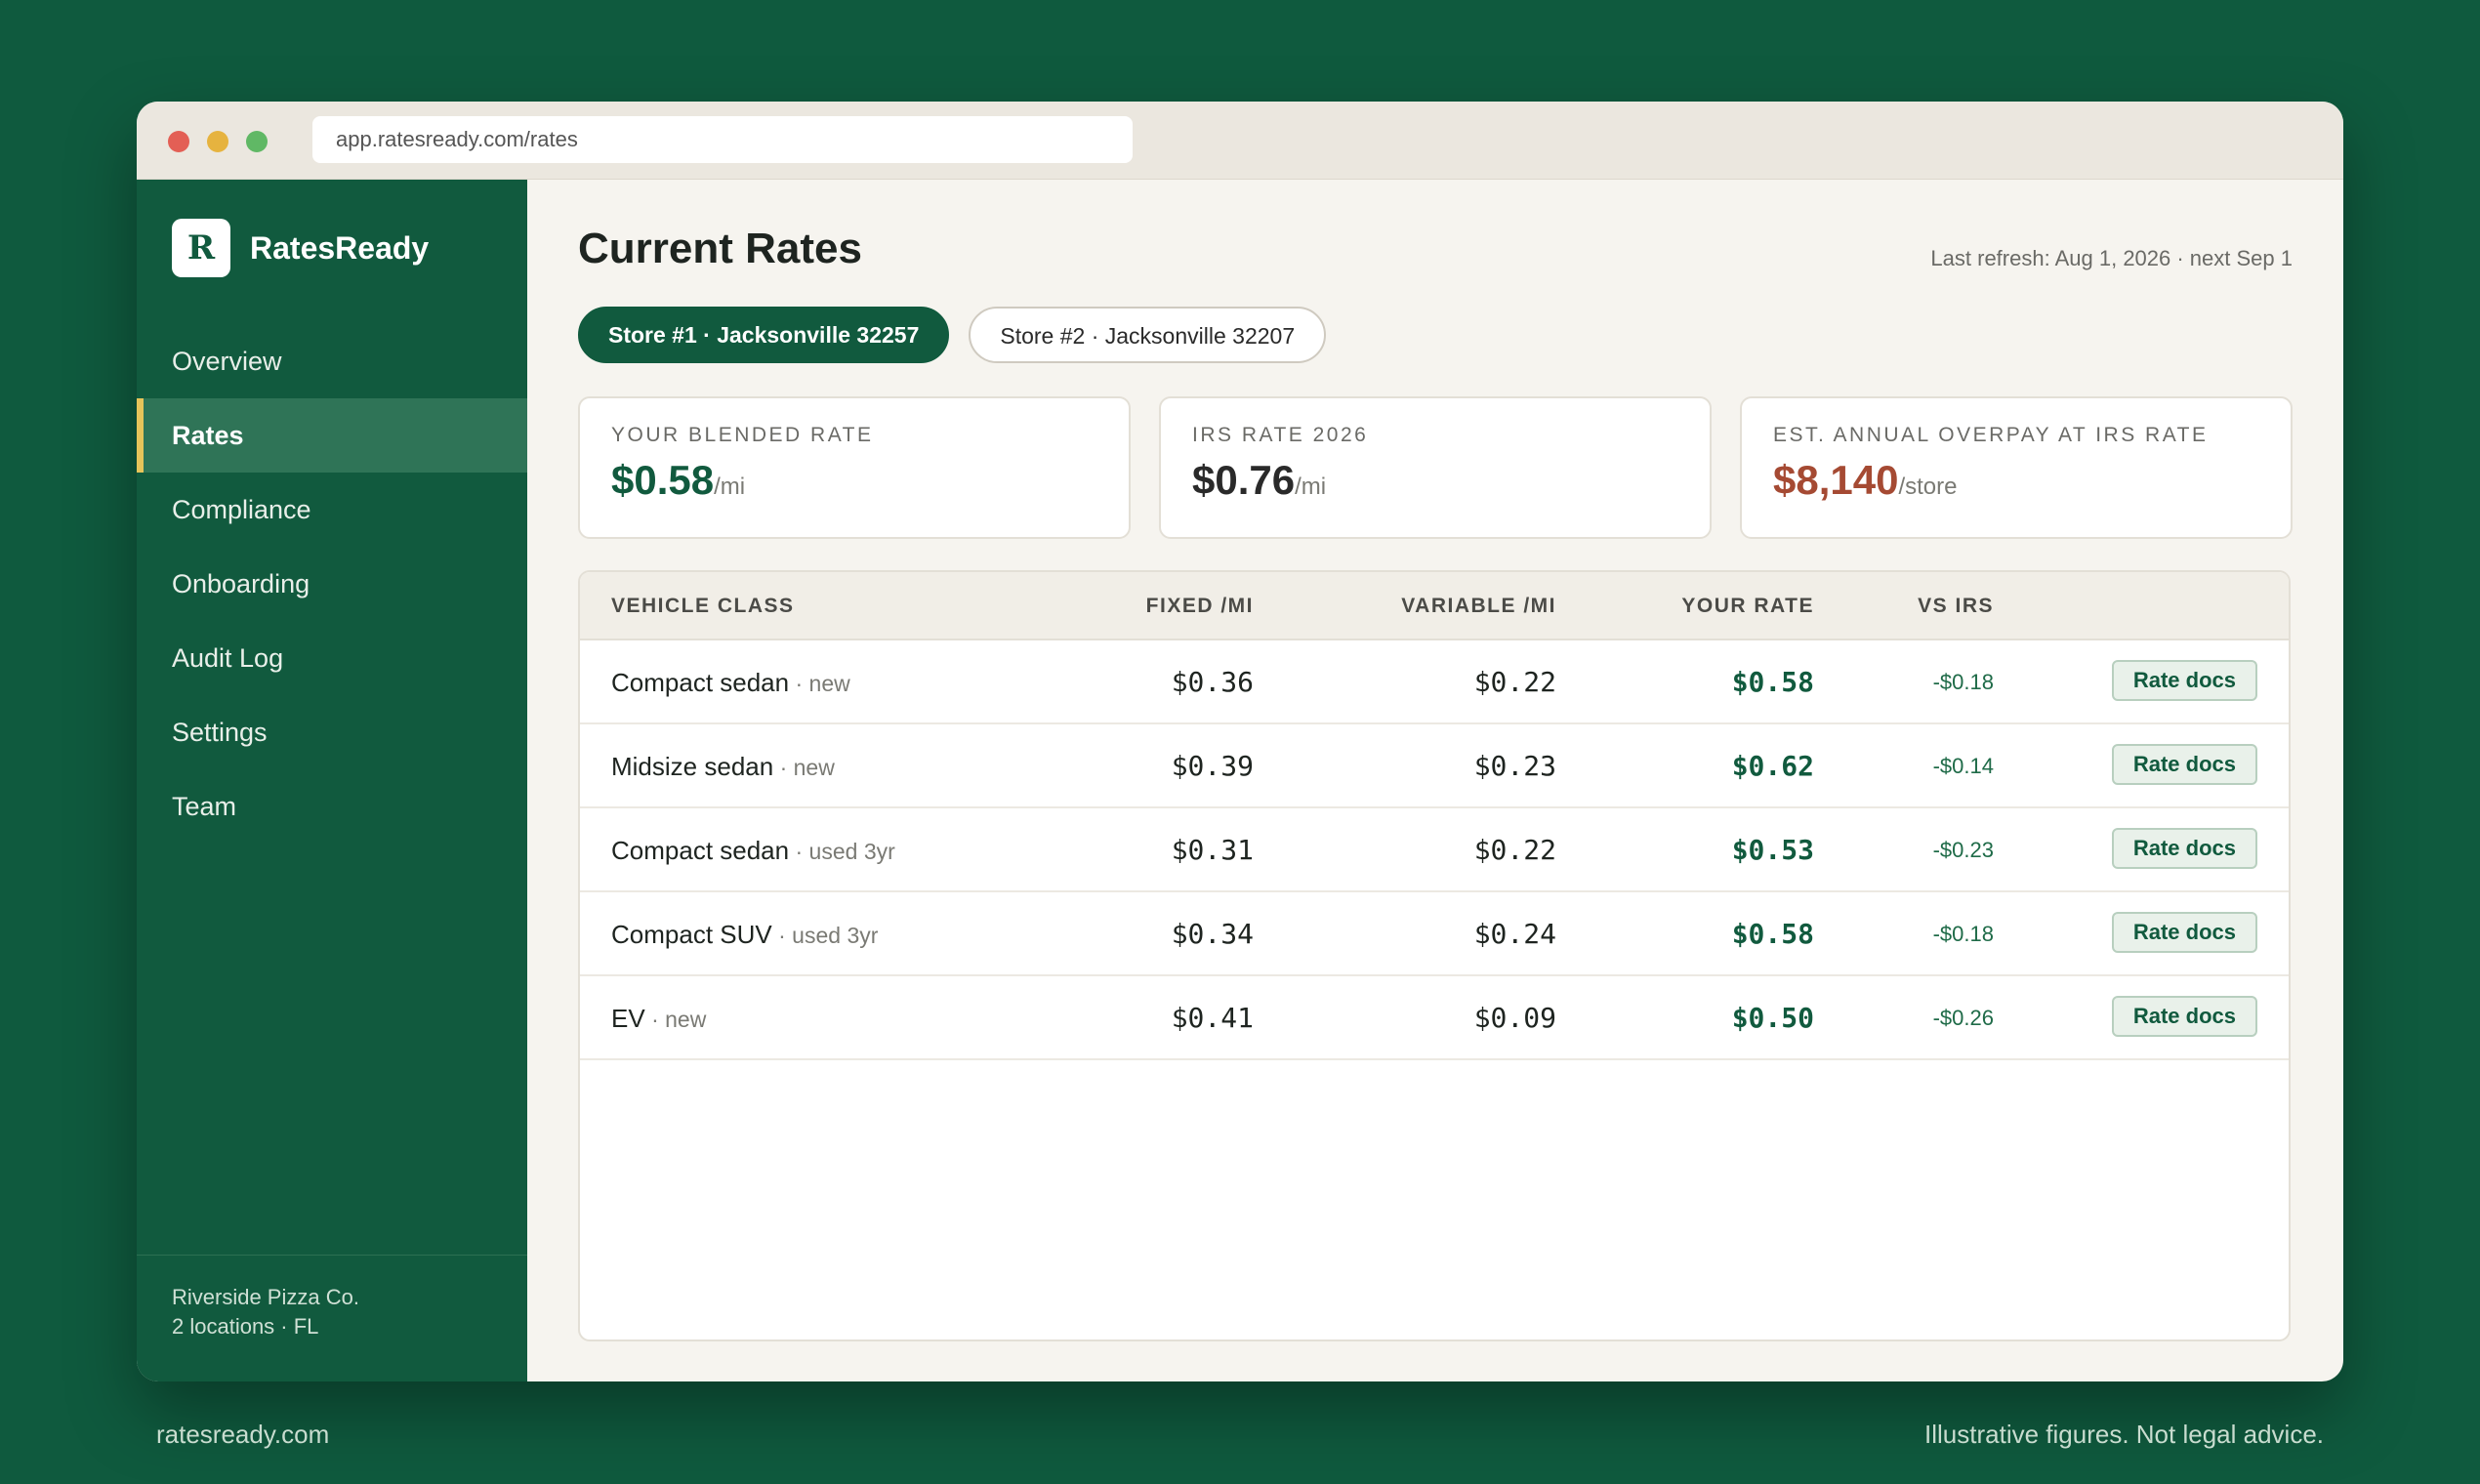  Describe the element at coordinates (703, 606) in the screenshot. I see `column-header-vehicle-class: VEHICLE CLASS` at that location.